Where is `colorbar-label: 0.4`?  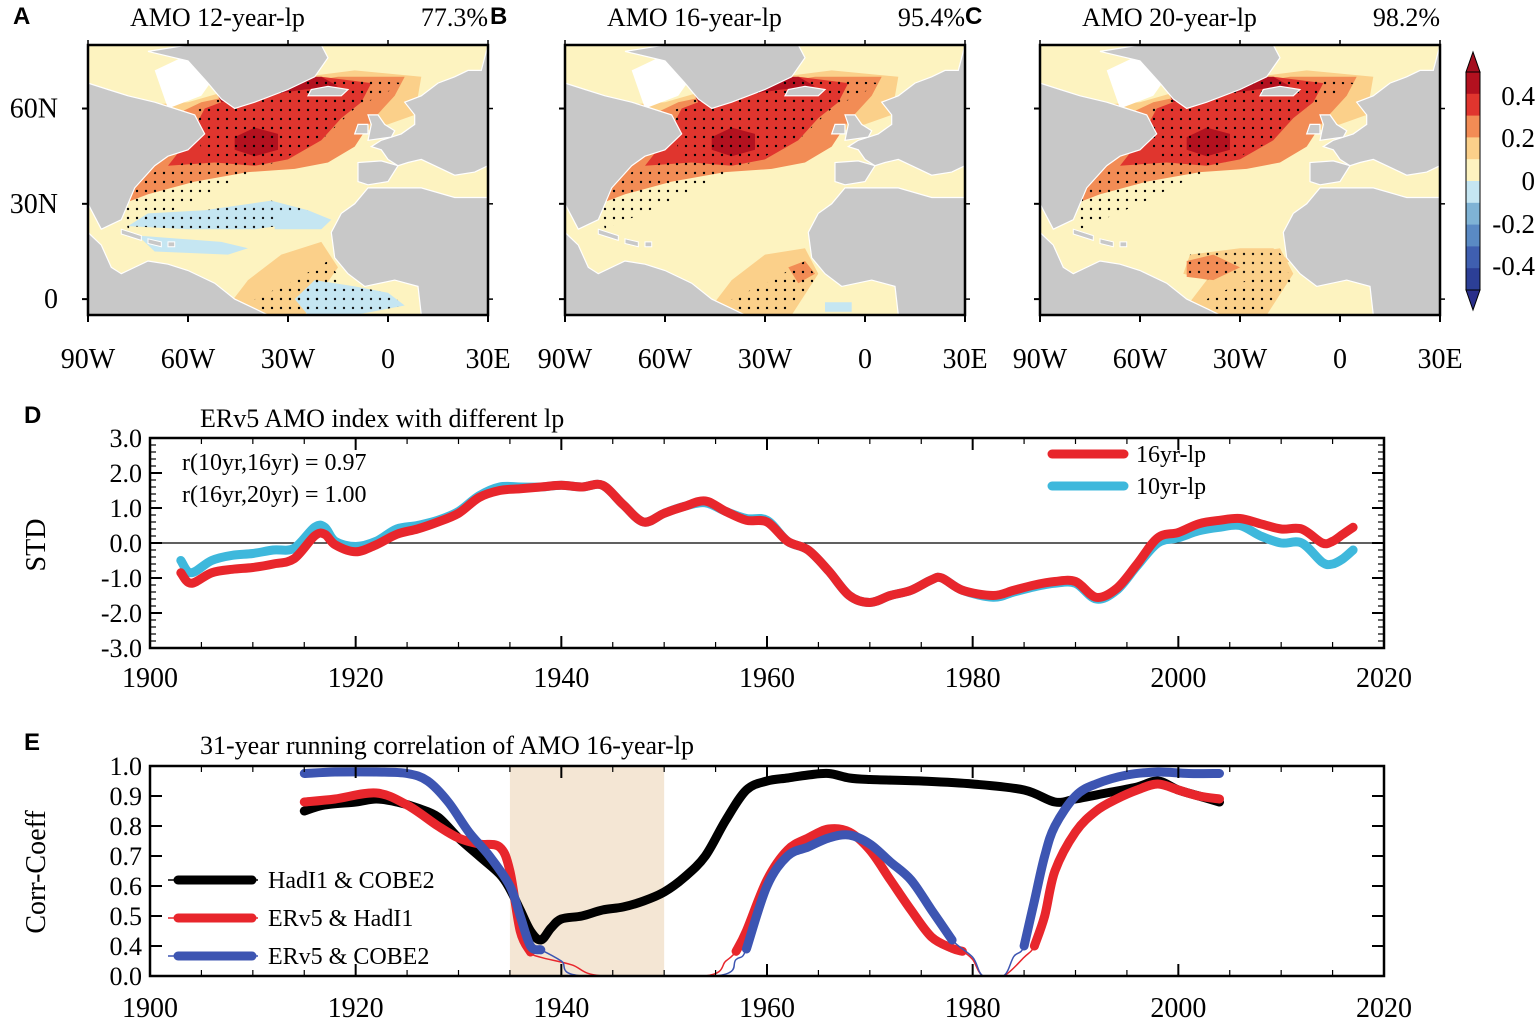
colorbar-label: 0.4 is located at coordinates (1518, 96).